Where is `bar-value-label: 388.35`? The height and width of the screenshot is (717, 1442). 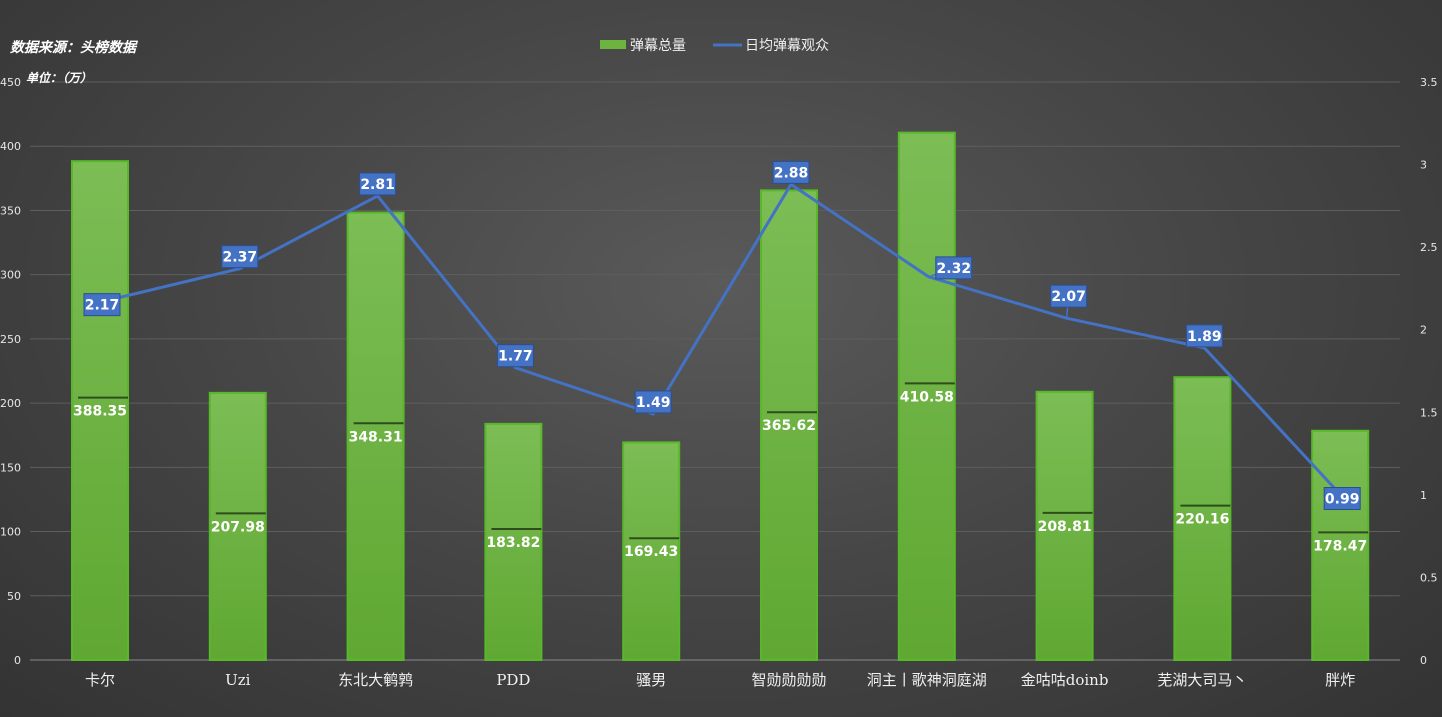 bar-value-label: 388.35 is located at coordinates (100, 412).